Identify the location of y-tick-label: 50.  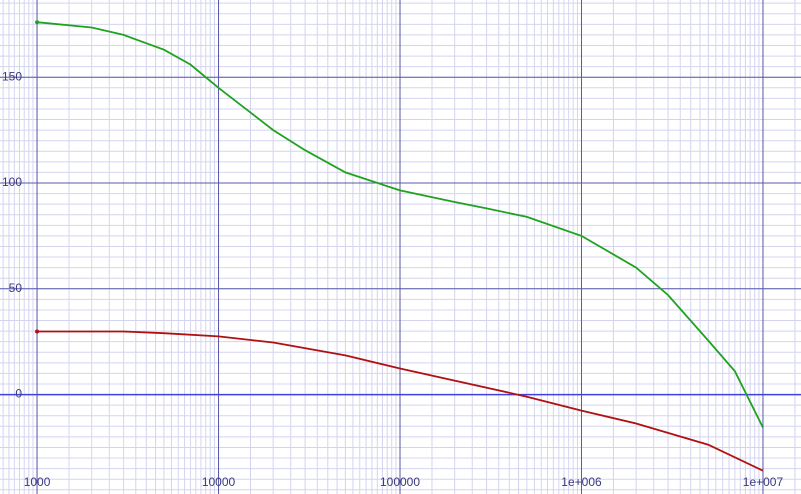
(16, 288).